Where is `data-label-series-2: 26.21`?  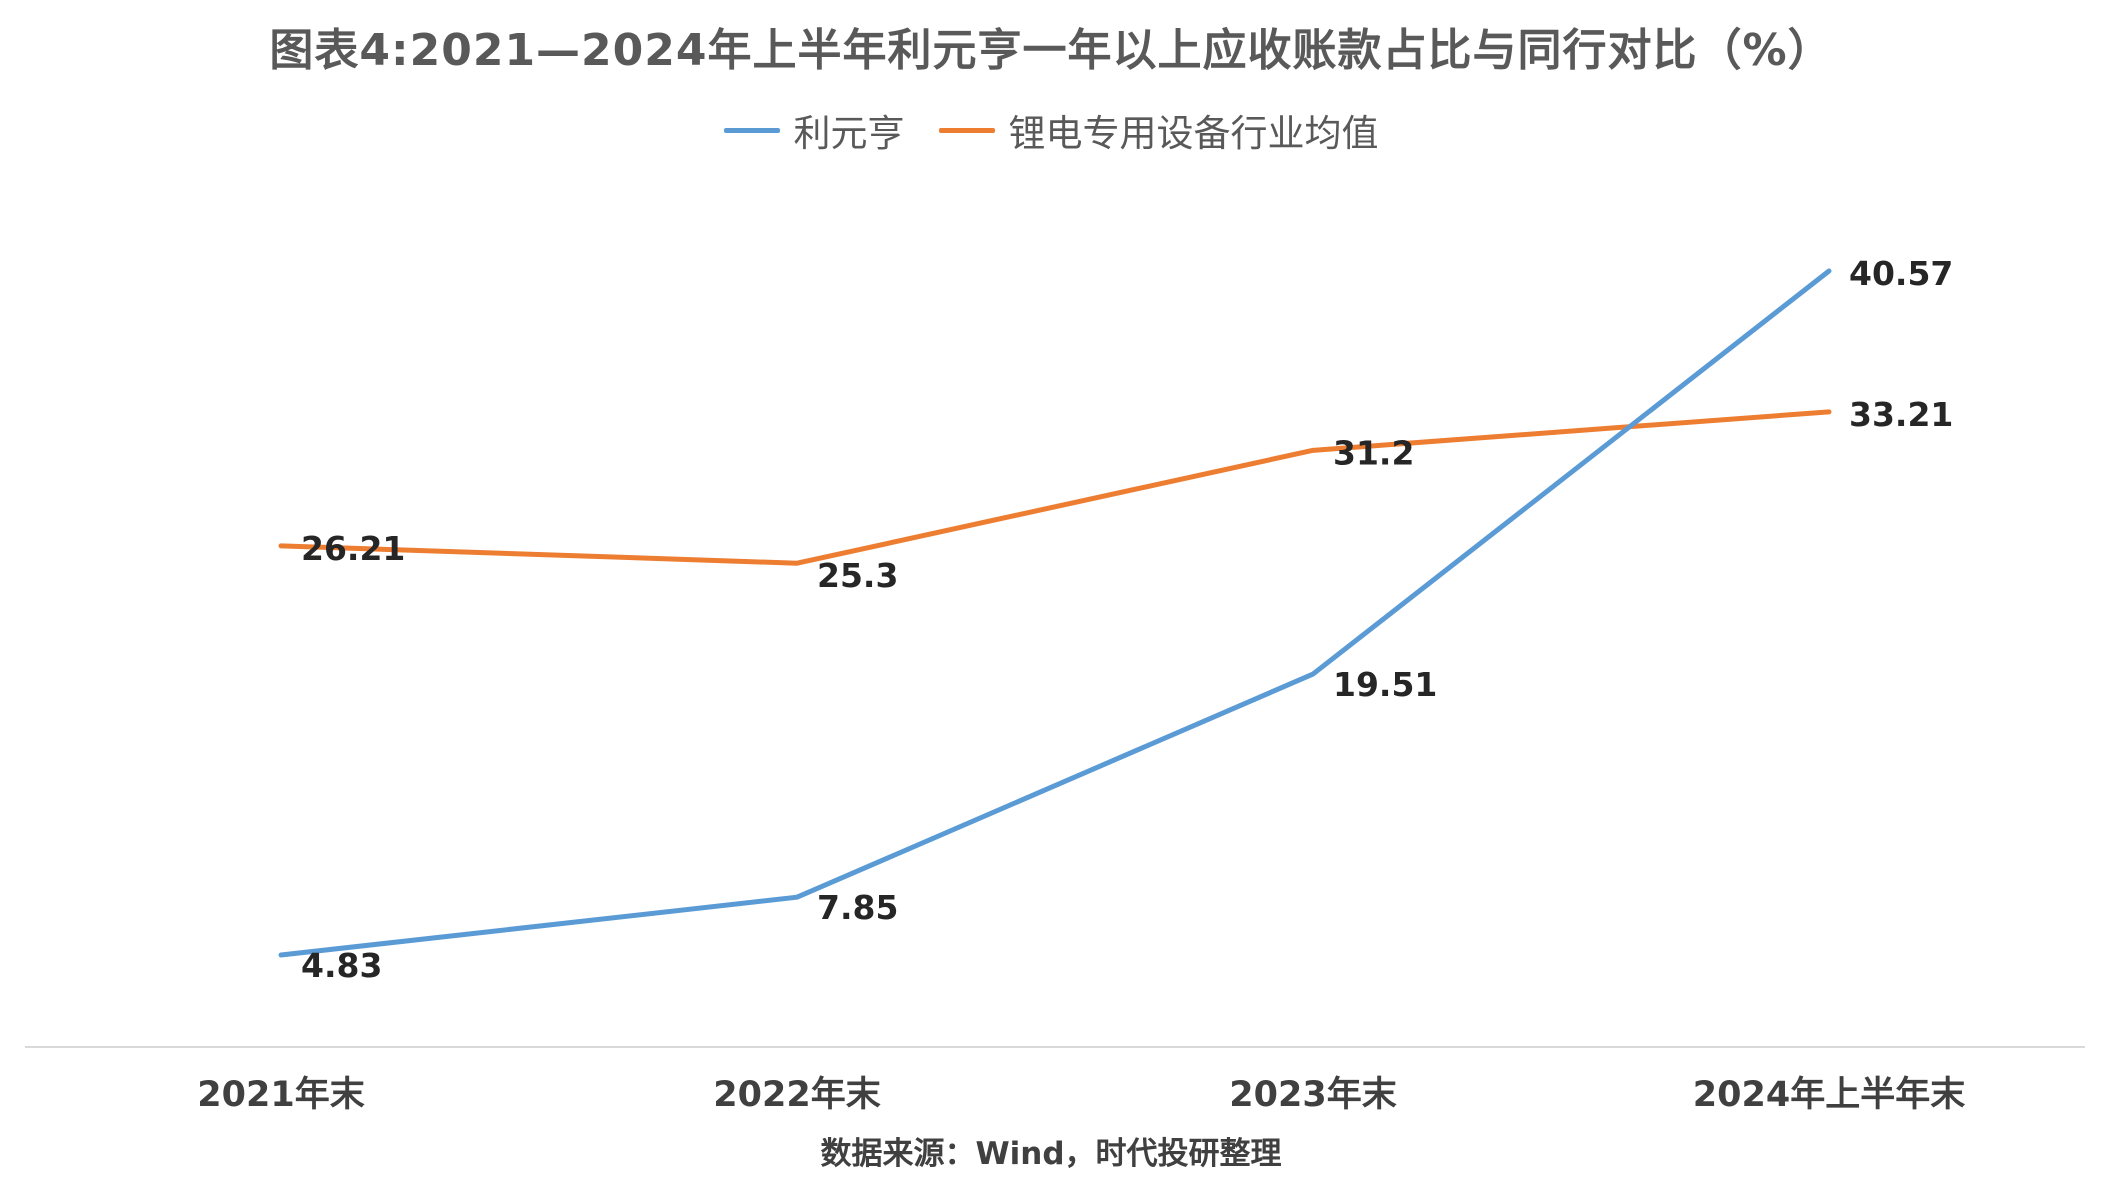 data-label-series-2: 26.21 is located at coordinates (353, 548).